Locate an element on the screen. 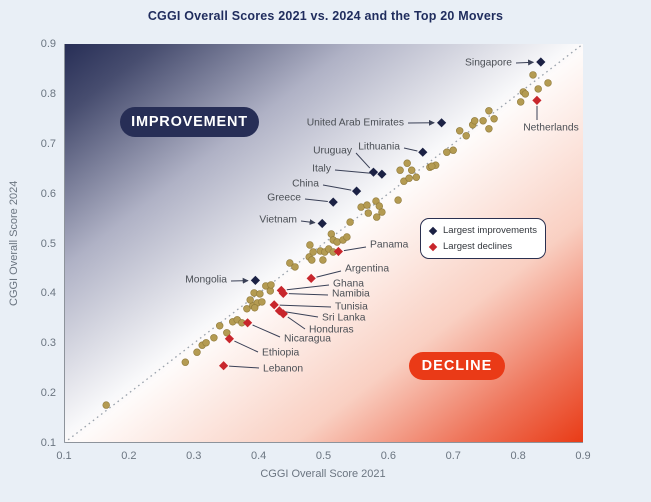 The width and height of the screenshot is (651, 502). decline-region-badge: DECLINE is located at coordinates (457, 366).